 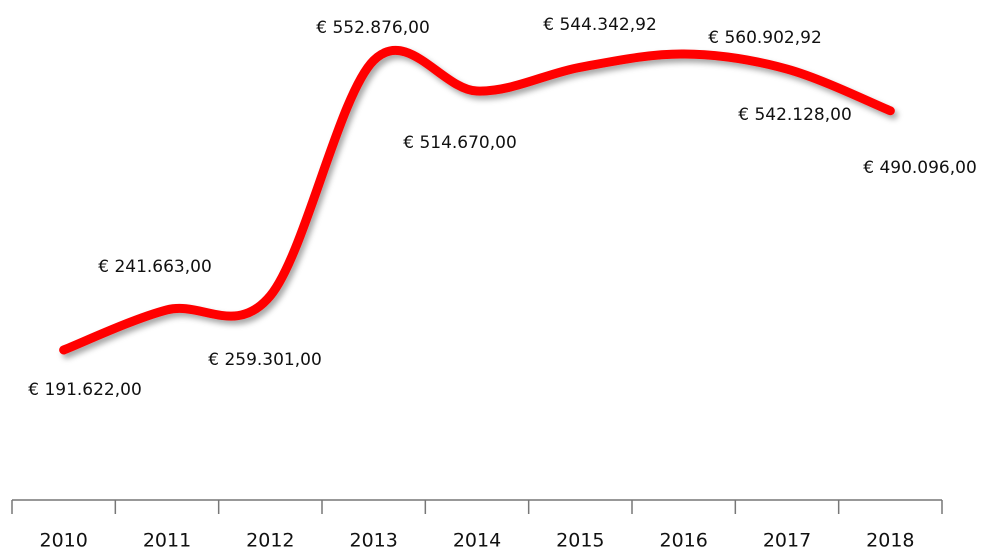 I want to click on data-label: € 552.876,00, so click(x=373, y=28).